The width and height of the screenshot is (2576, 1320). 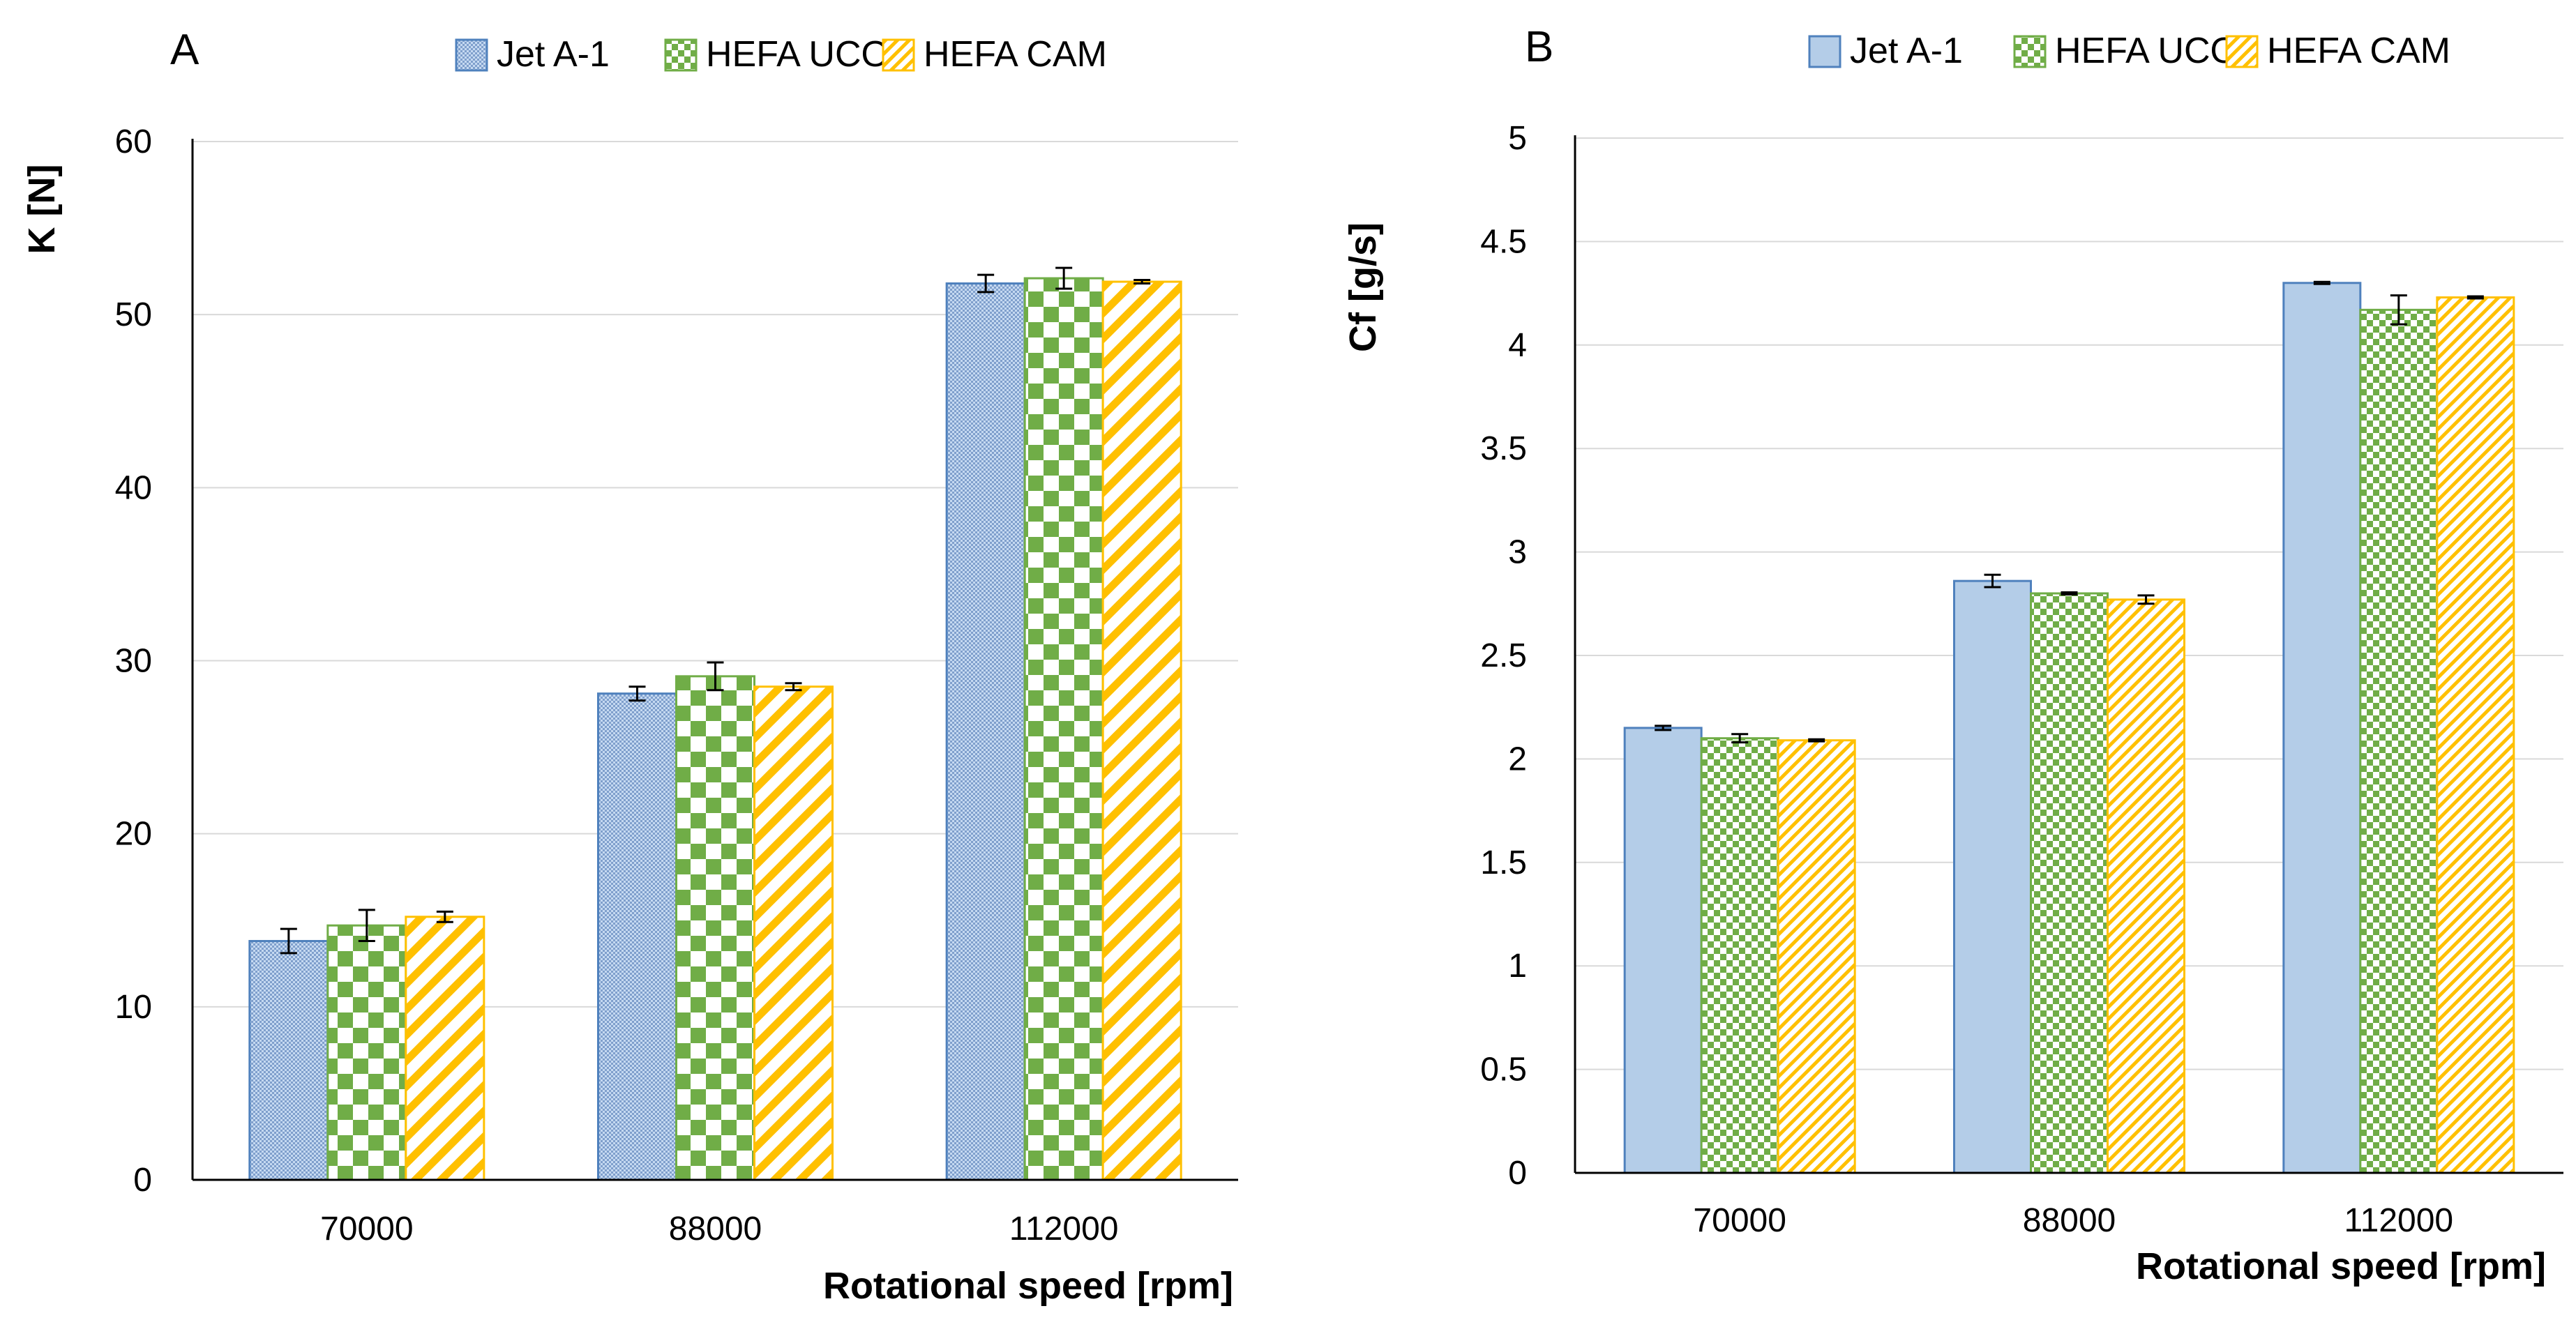 I want to click on panel-a-legend: Jet A-1 HEFA UCO HEFA CAM, so click(x=781, y=54).